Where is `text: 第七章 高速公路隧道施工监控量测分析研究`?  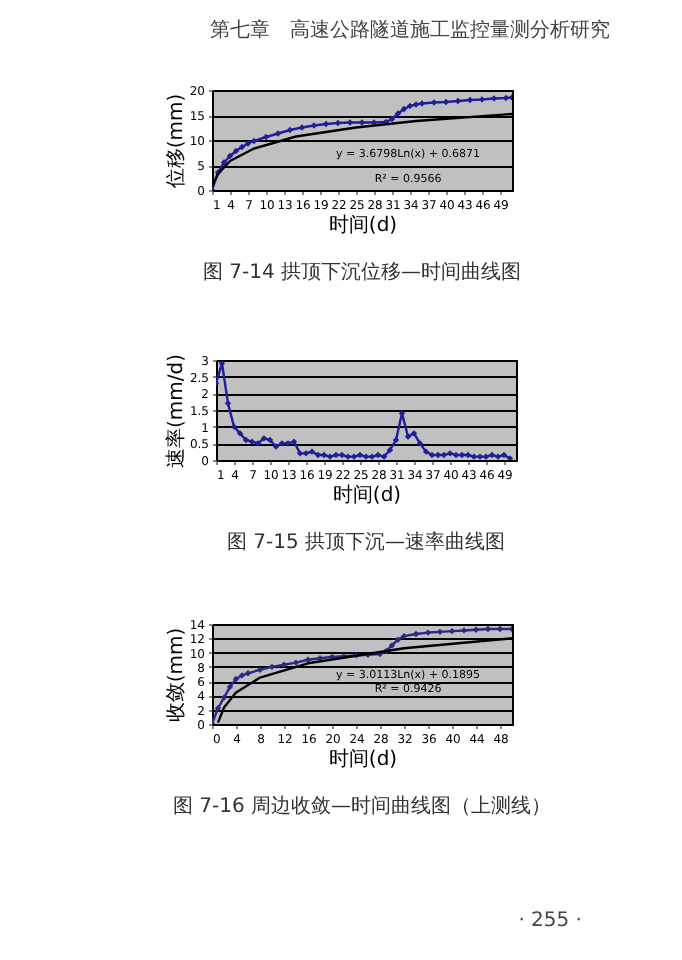 text: 第七章 高速公路隧道施工监控量测分析研究 is located at coordinates (410, 30).